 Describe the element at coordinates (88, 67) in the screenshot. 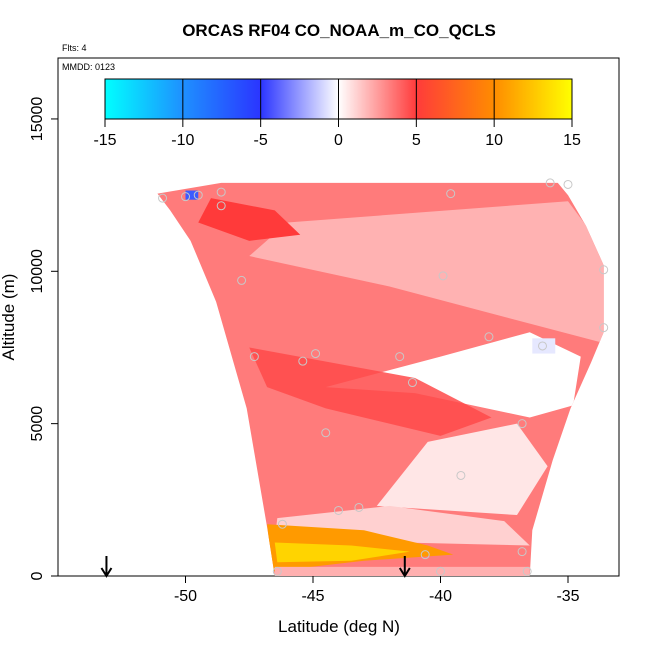

I see `date-label: MMDD: 0123` at that location.